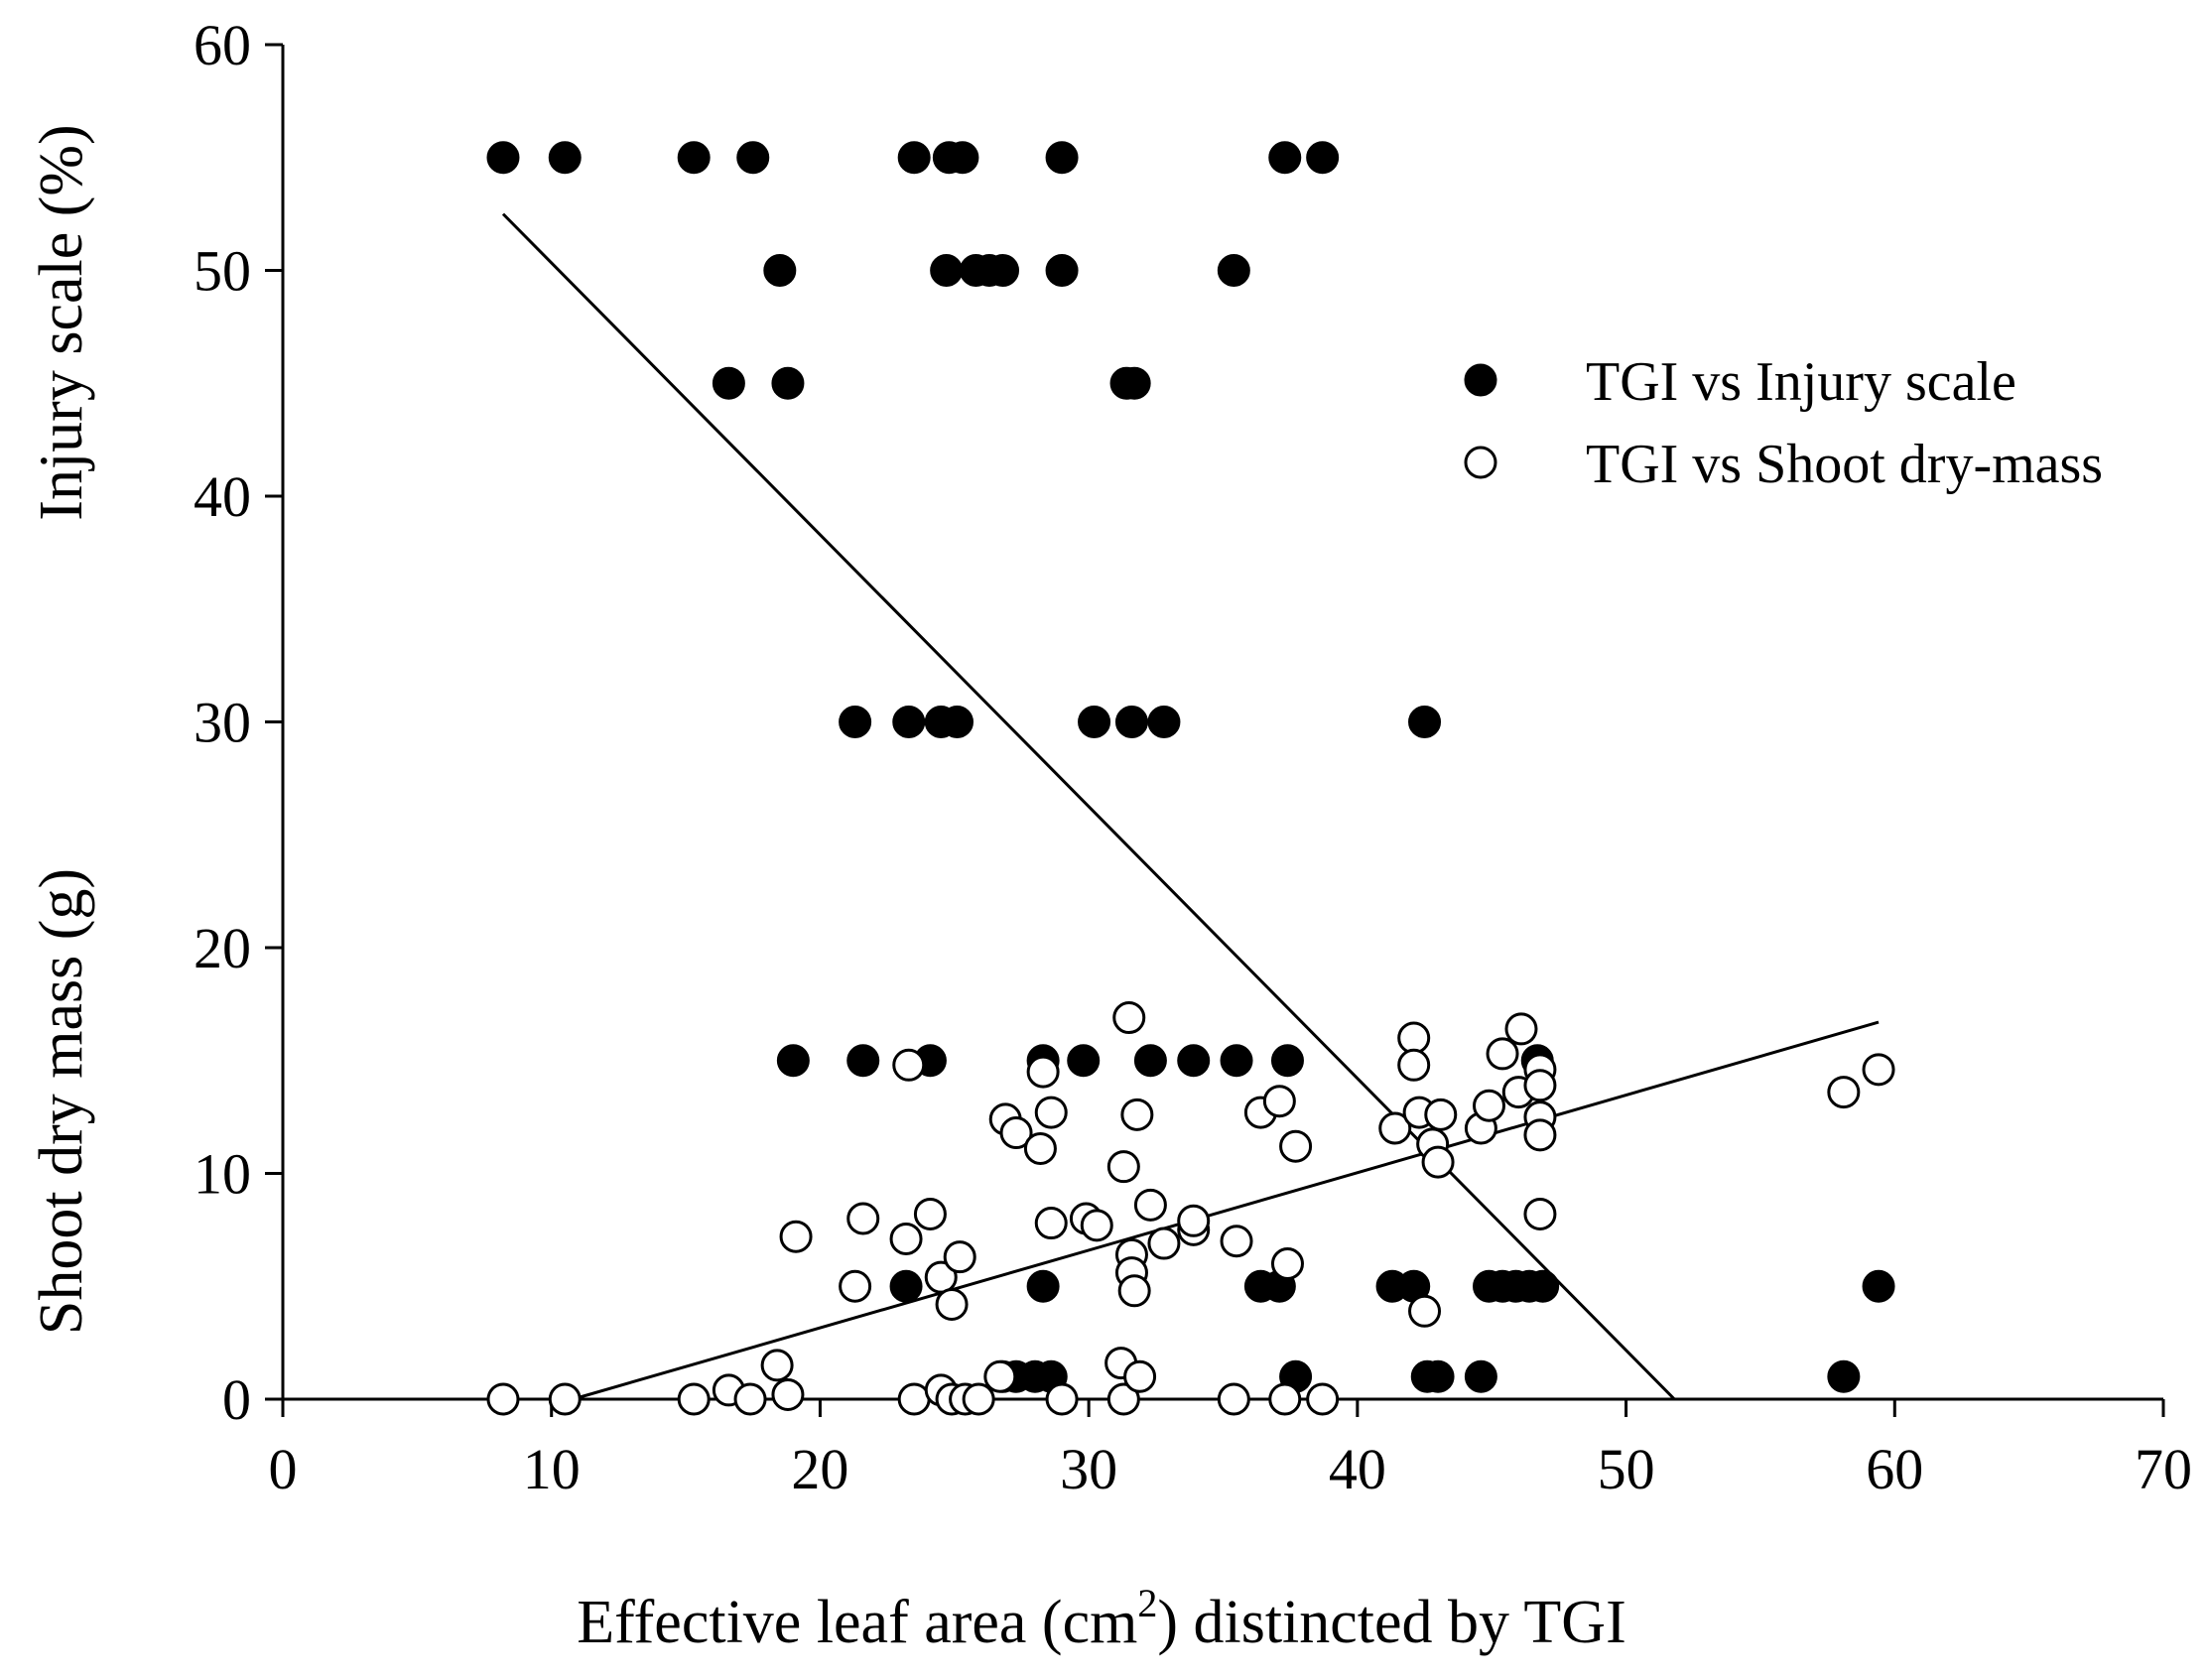 The height and width of the screenshot is (1680, 2208). What do you see at coordinates (1844, 464) in the screenshot?
I see `legend-label-shoot: TGI vs Shoot dry-mass` at bounding box center [1844, 464].